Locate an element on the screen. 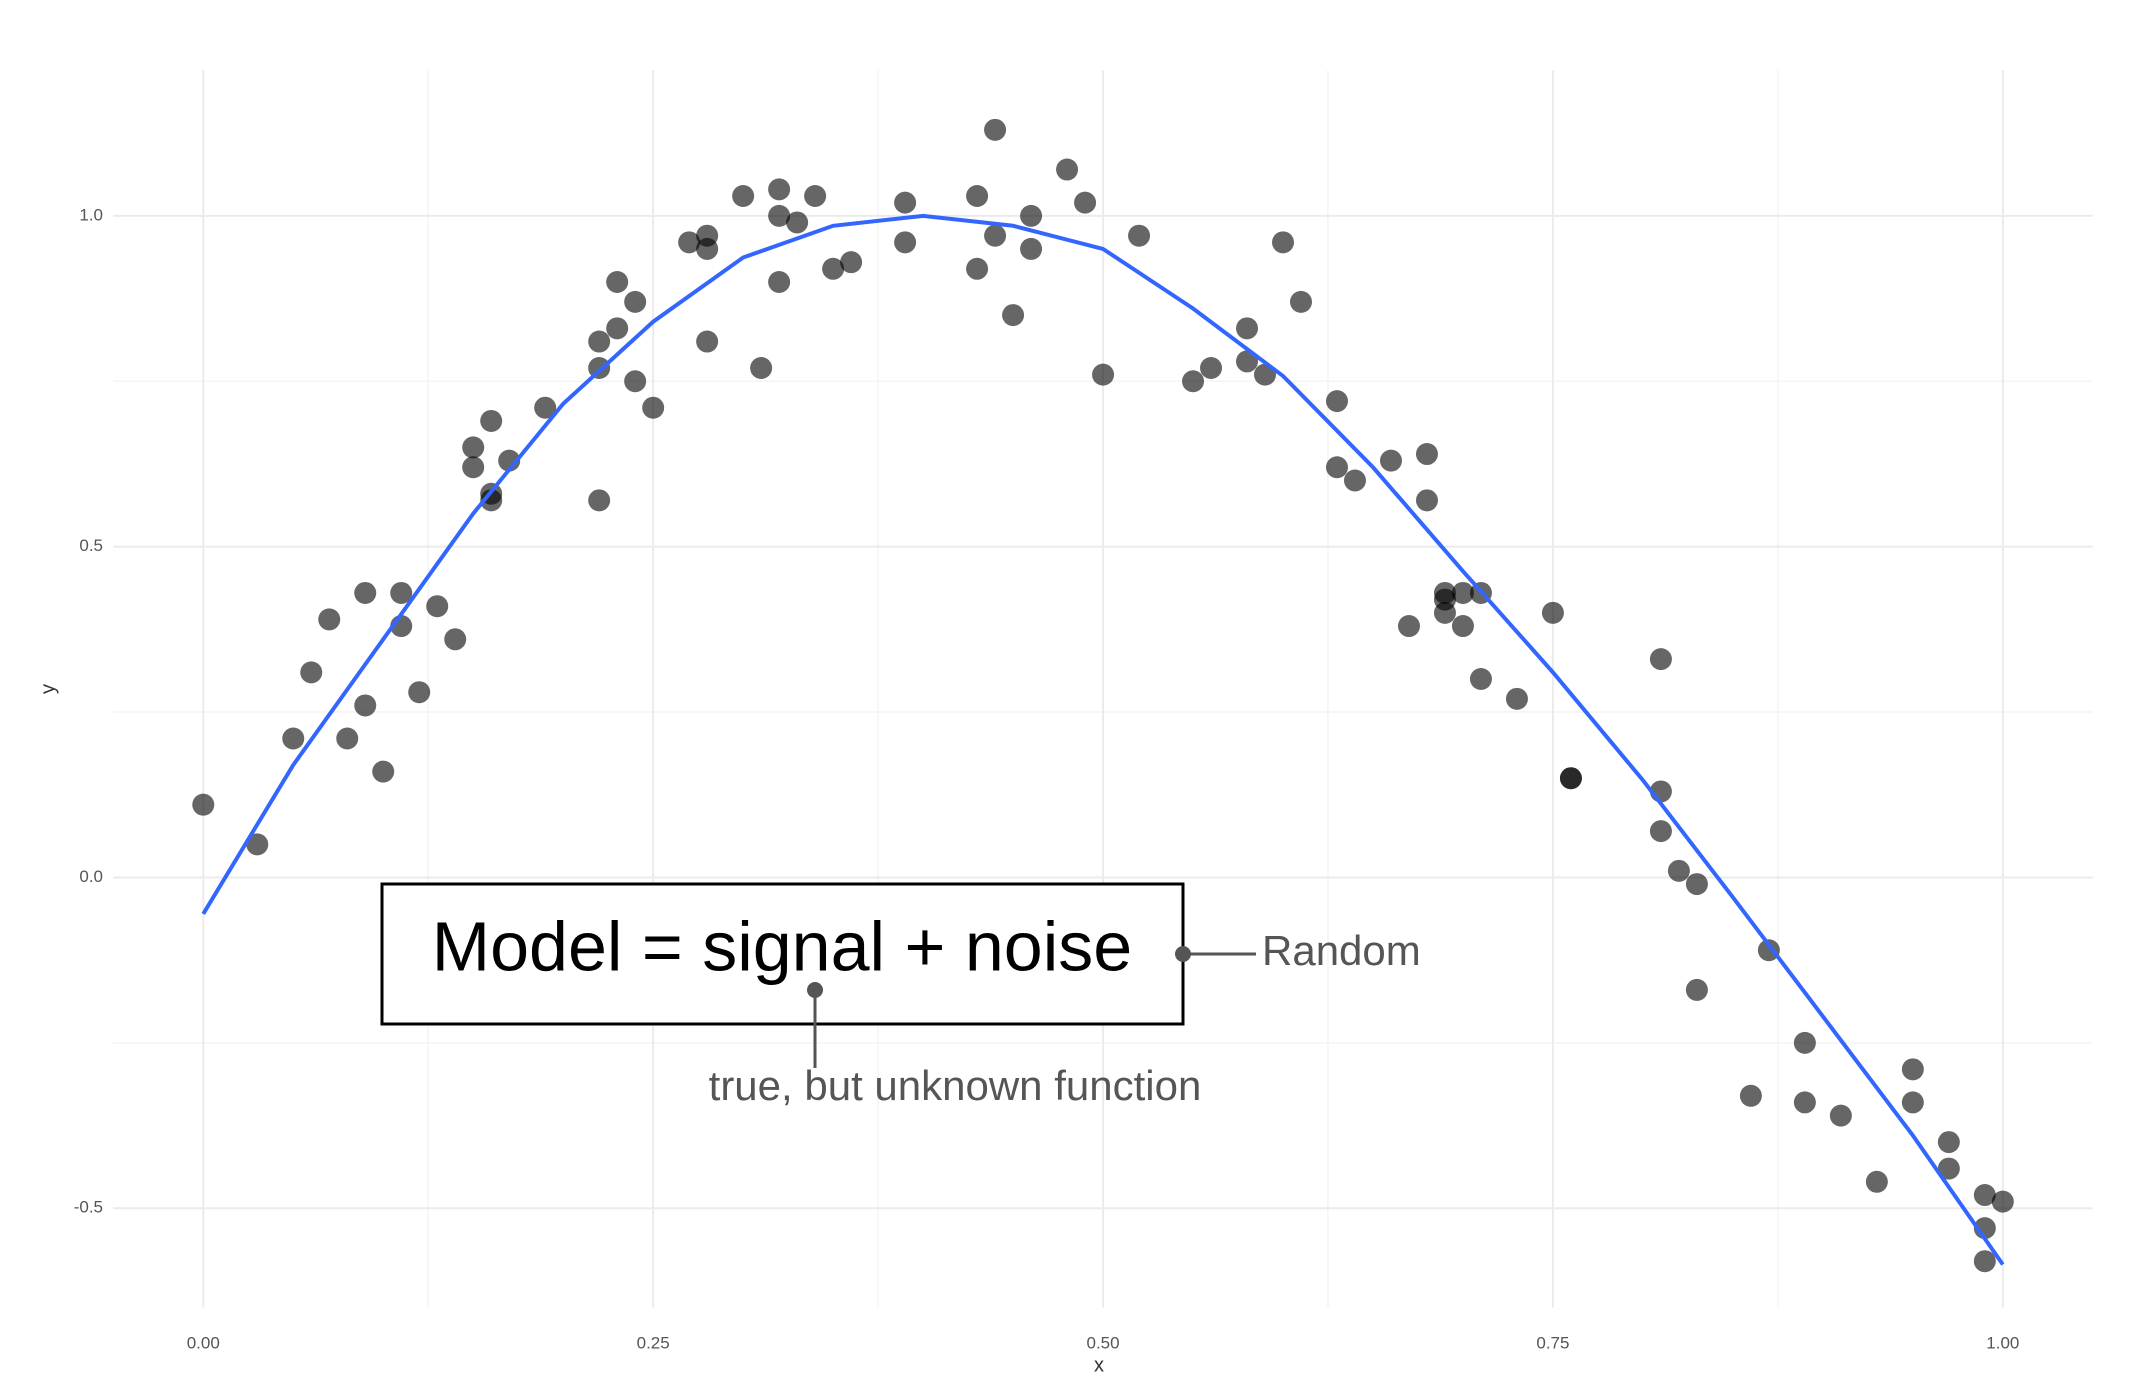 The image size is (2156, 1376). x-tick-label: 0.50 is located at coordinates (1103, 1342).